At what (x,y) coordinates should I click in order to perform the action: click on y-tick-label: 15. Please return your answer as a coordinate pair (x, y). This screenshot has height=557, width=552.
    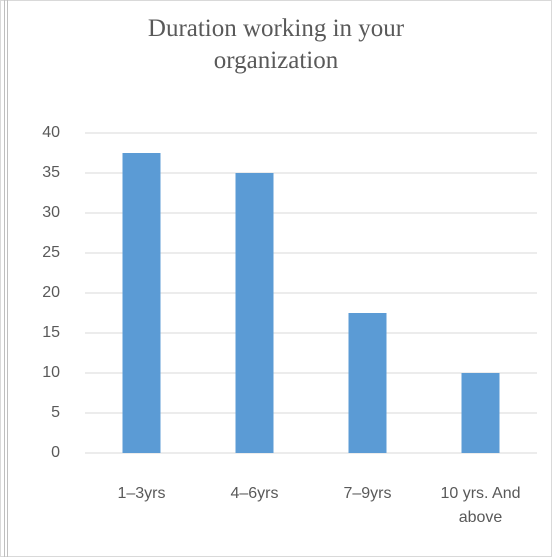
    Looking at the image, I should click on (51, 332).